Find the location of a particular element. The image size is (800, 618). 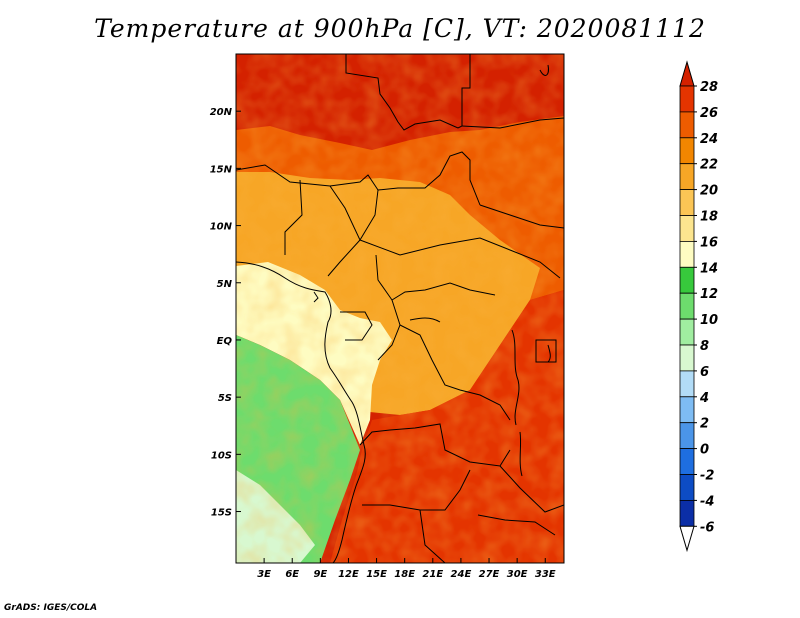

colorbar-level-label: 20 is located at coordinates (709, 191).